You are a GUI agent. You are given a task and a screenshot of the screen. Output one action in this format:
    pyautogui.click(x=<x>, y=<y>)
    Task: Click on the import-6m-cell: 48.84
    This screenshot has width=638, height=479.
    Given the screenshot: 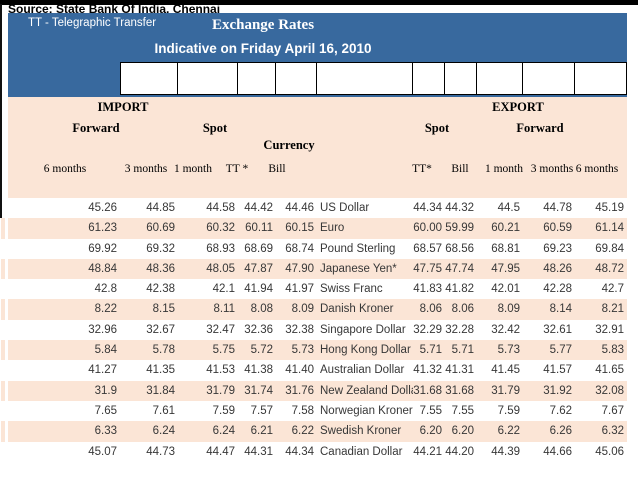 What is the action you would take?
    pyautogui.click(x=102, y=268)
    